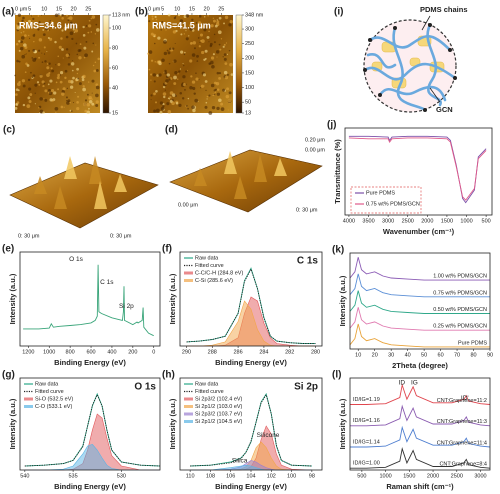 This screenshot has height=494, width=500. Describe the element at coordinates (141, 12) in the screenshot. I see `panel-label: (b)` at that location.